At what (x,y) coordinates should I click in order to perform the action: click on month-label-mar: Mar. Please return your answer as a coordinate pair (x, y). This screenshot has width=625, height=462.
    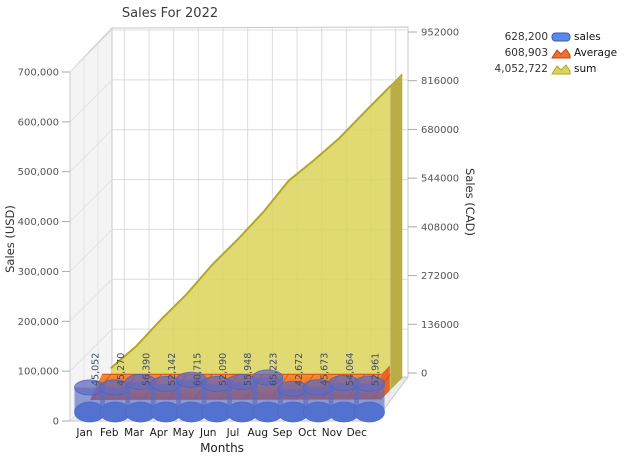
    Looking at the image, I should click on (134, 433).